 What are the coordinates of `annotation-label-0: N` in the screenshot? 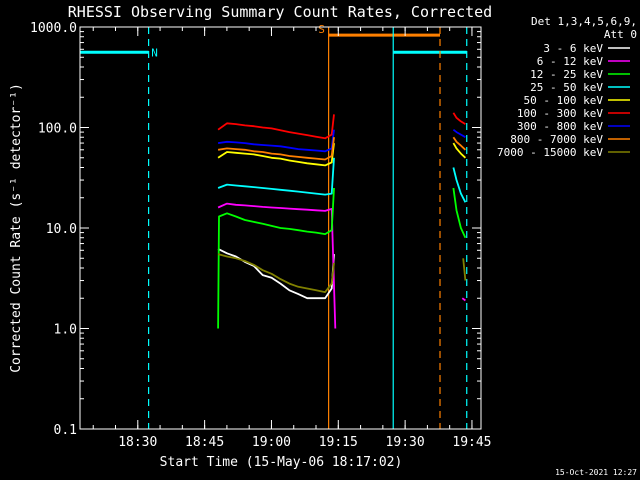 It's located at (154, 52).